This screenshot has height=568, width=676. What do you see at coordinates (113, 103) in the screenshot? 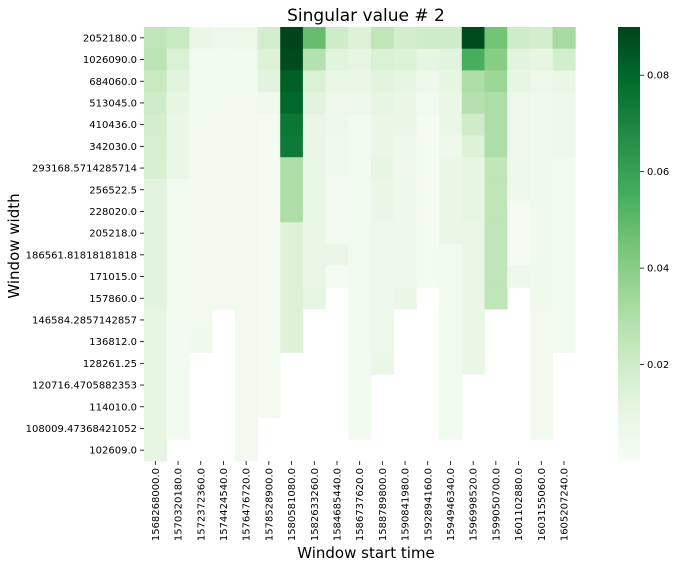
I see `y-tick-label: 513045.0` at bounding box center [113, 103].